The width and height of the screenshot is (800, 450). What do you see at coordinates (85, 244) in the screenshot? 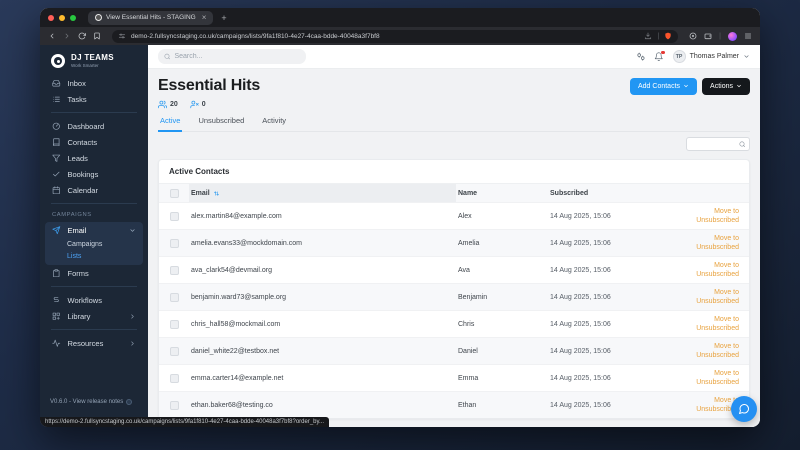
I see `sidebar-item-campaigns: Campaigns` at bounding box center [85, 244].